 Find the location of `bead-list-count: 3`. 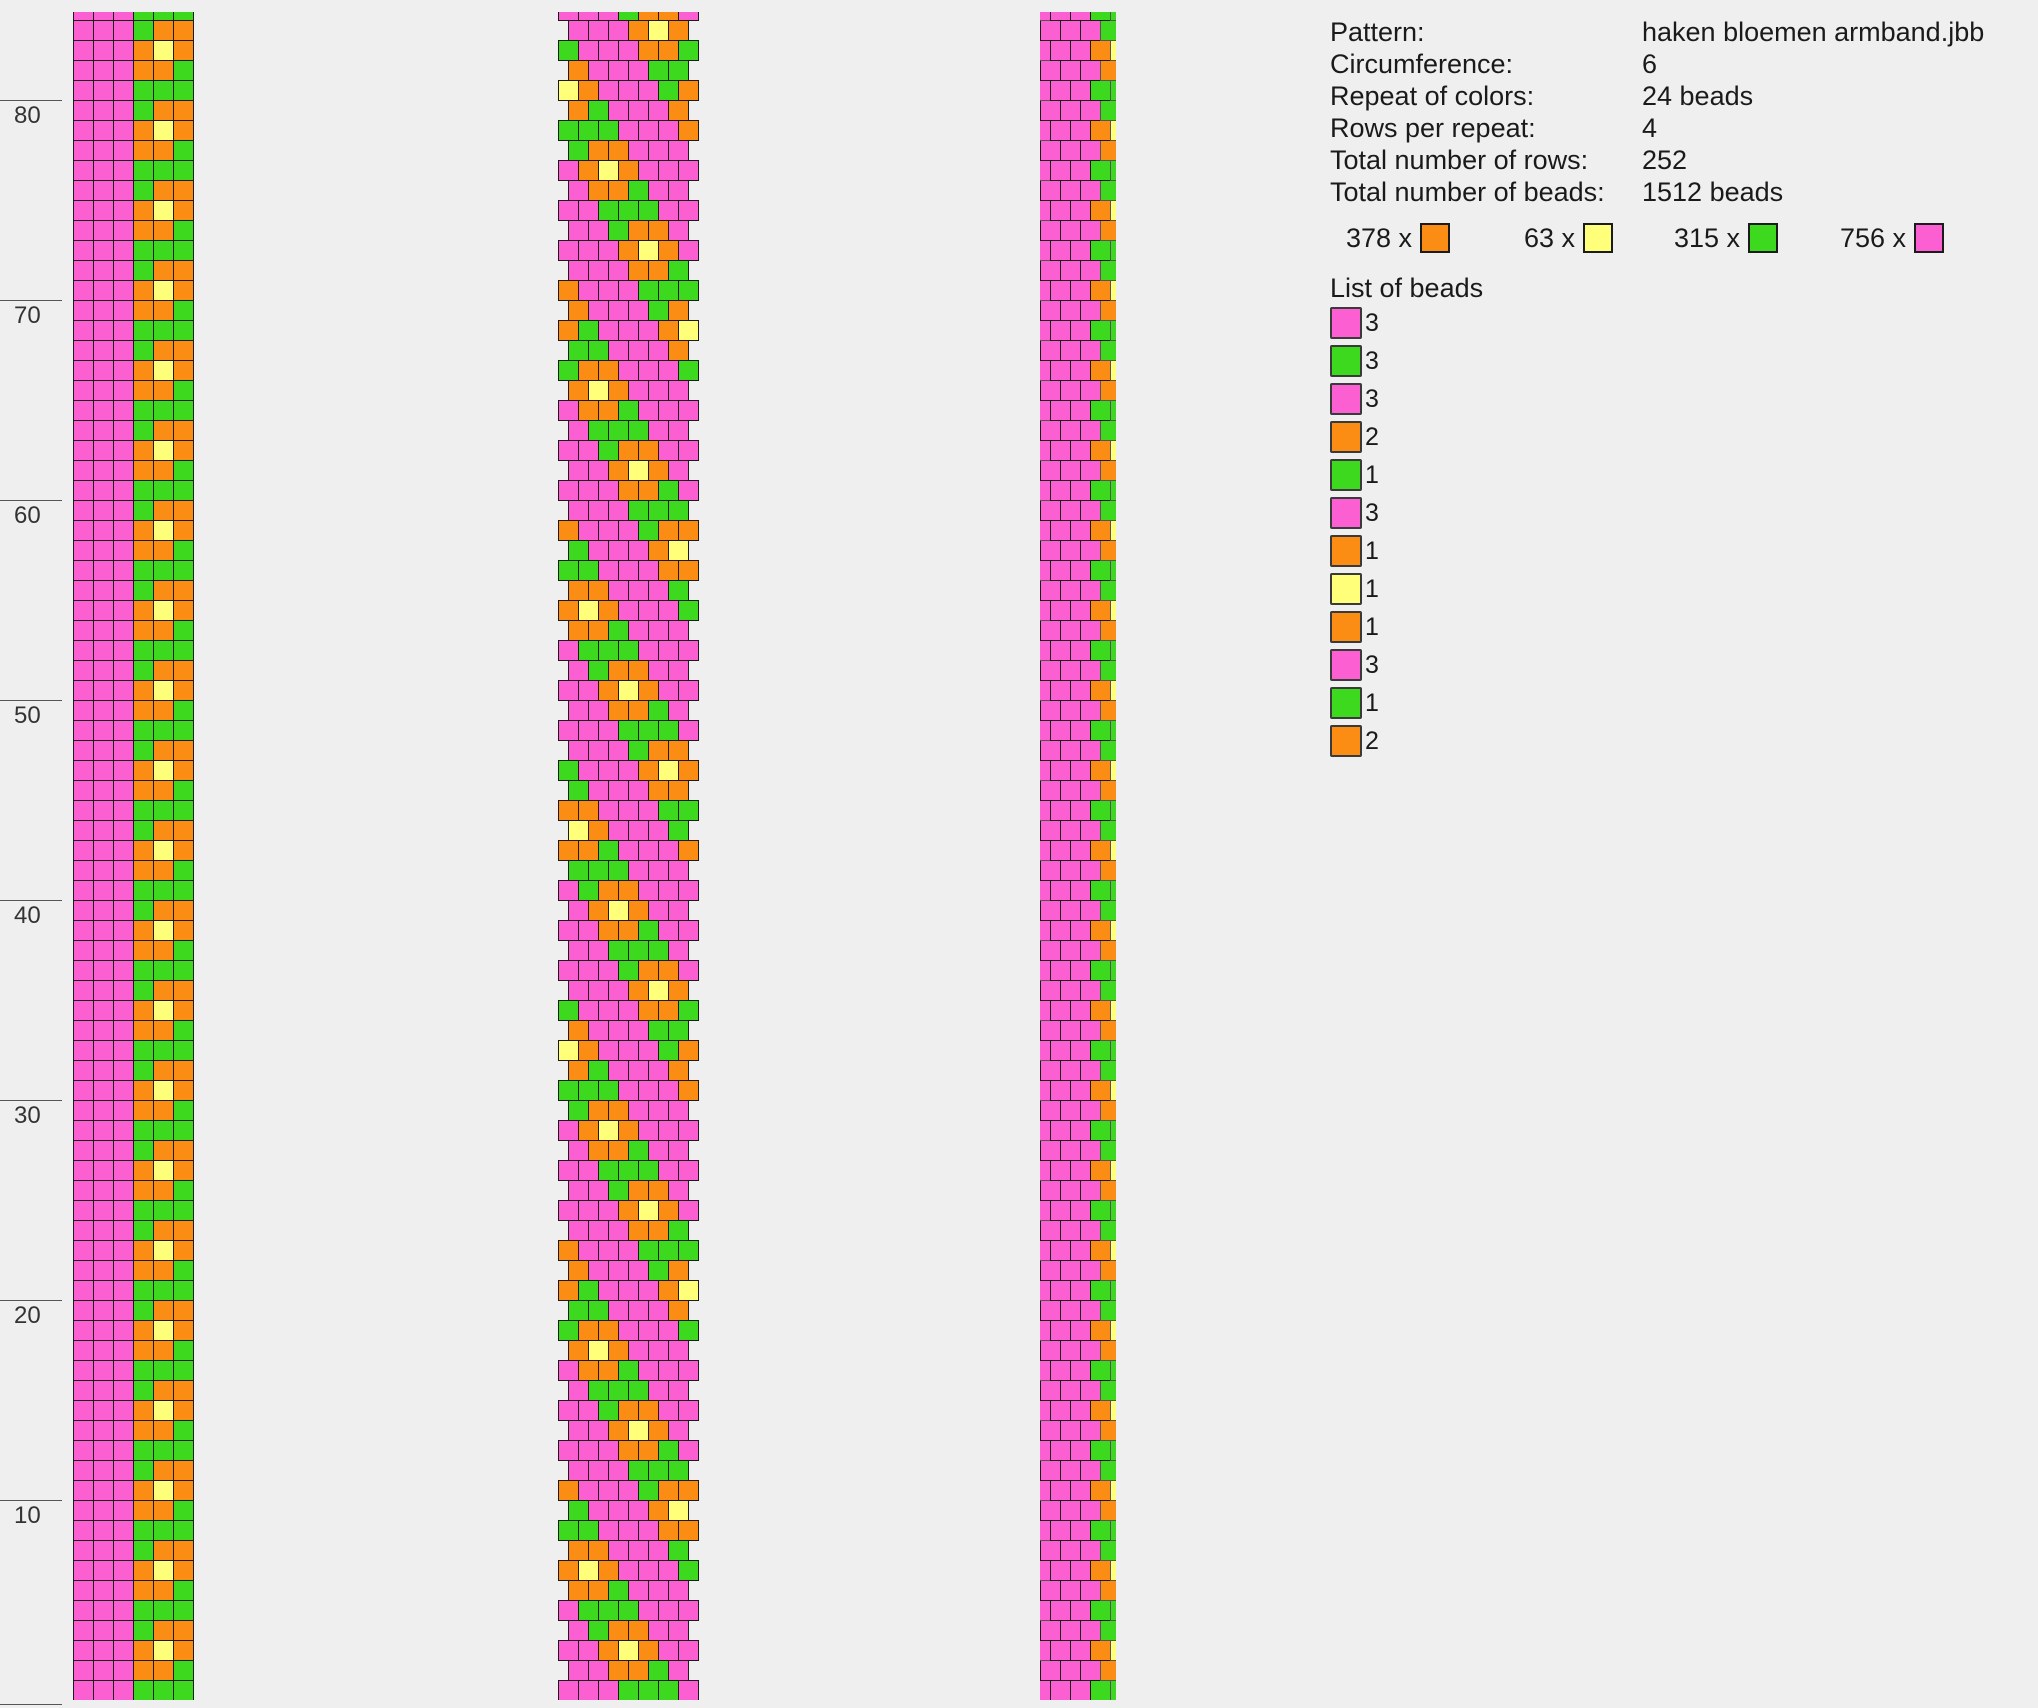

bead-list-count: 3 is located at coordinates (1372, 360).